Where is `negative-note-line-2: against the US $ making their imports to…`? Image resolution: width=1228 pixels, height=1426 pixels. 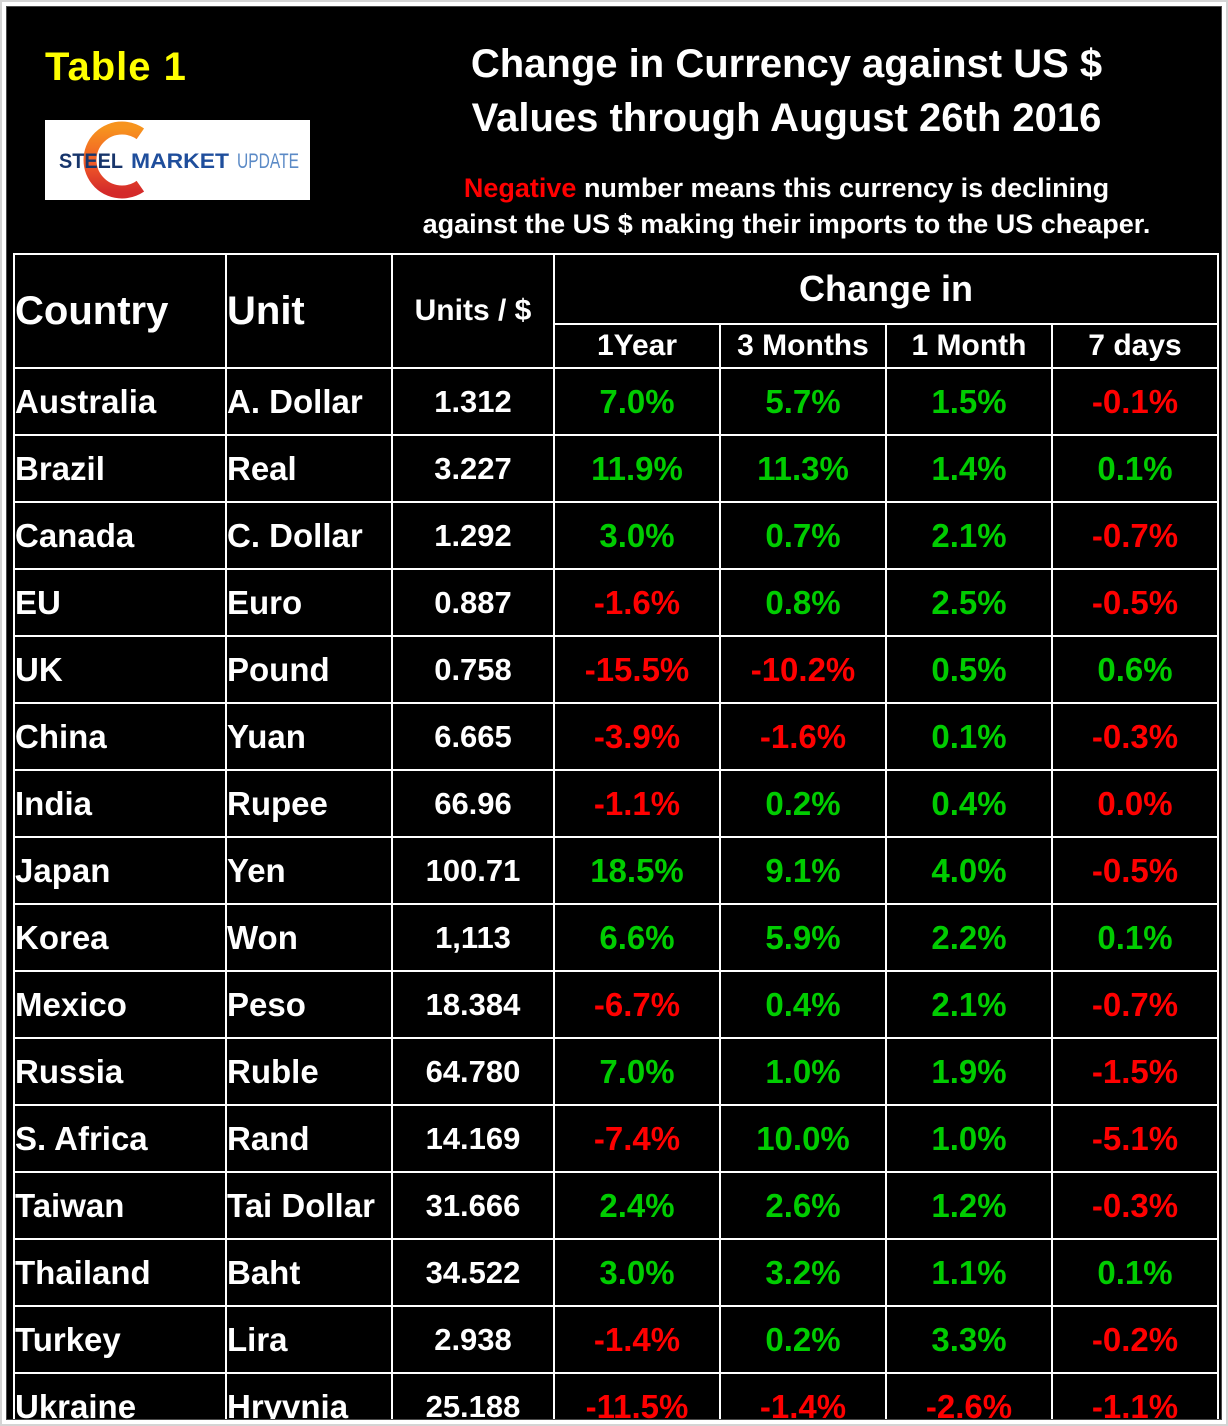 negative-note-line-2: against the US $ making their imports to… is located at coordinates (786, 223).